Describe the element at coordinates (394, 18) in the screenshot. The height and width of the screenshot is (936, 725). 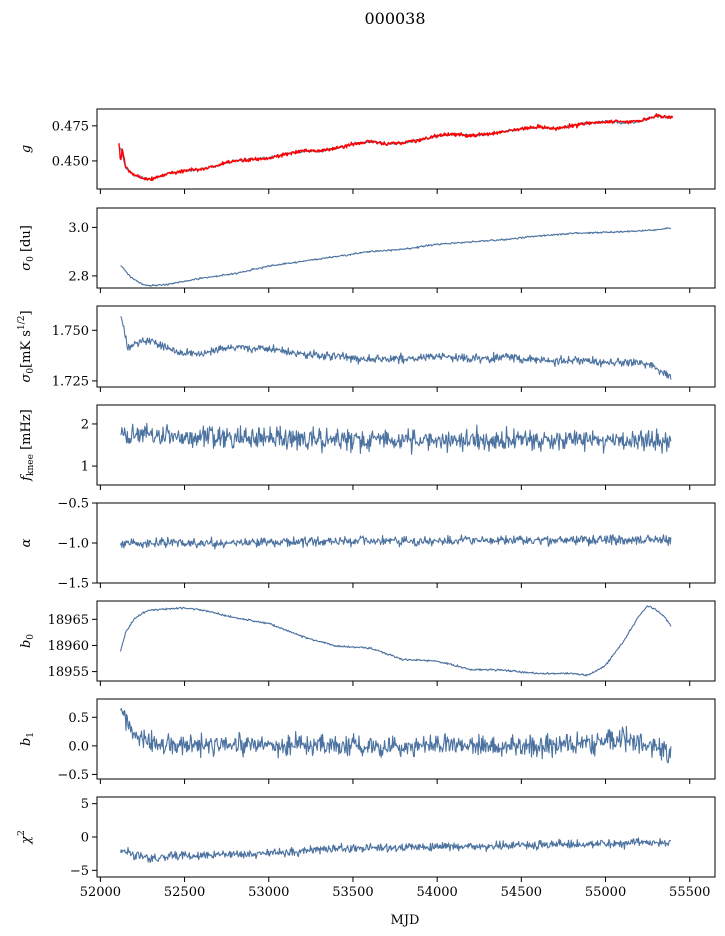
I see `figure-title: 000038` at that location.